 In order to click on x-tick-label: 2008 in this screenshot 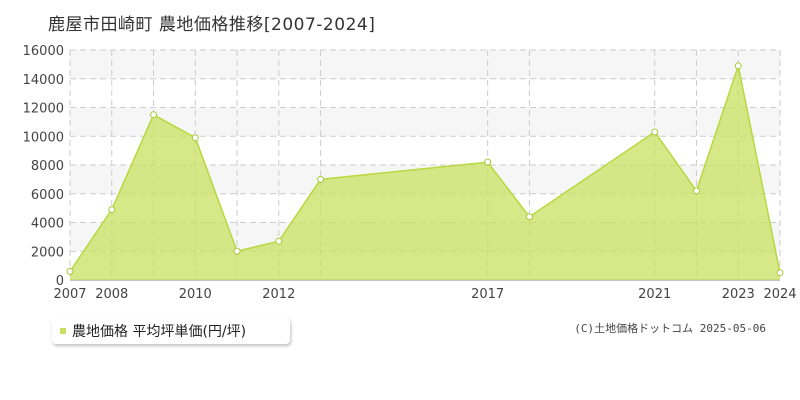, I will do `click(111, 294)`.